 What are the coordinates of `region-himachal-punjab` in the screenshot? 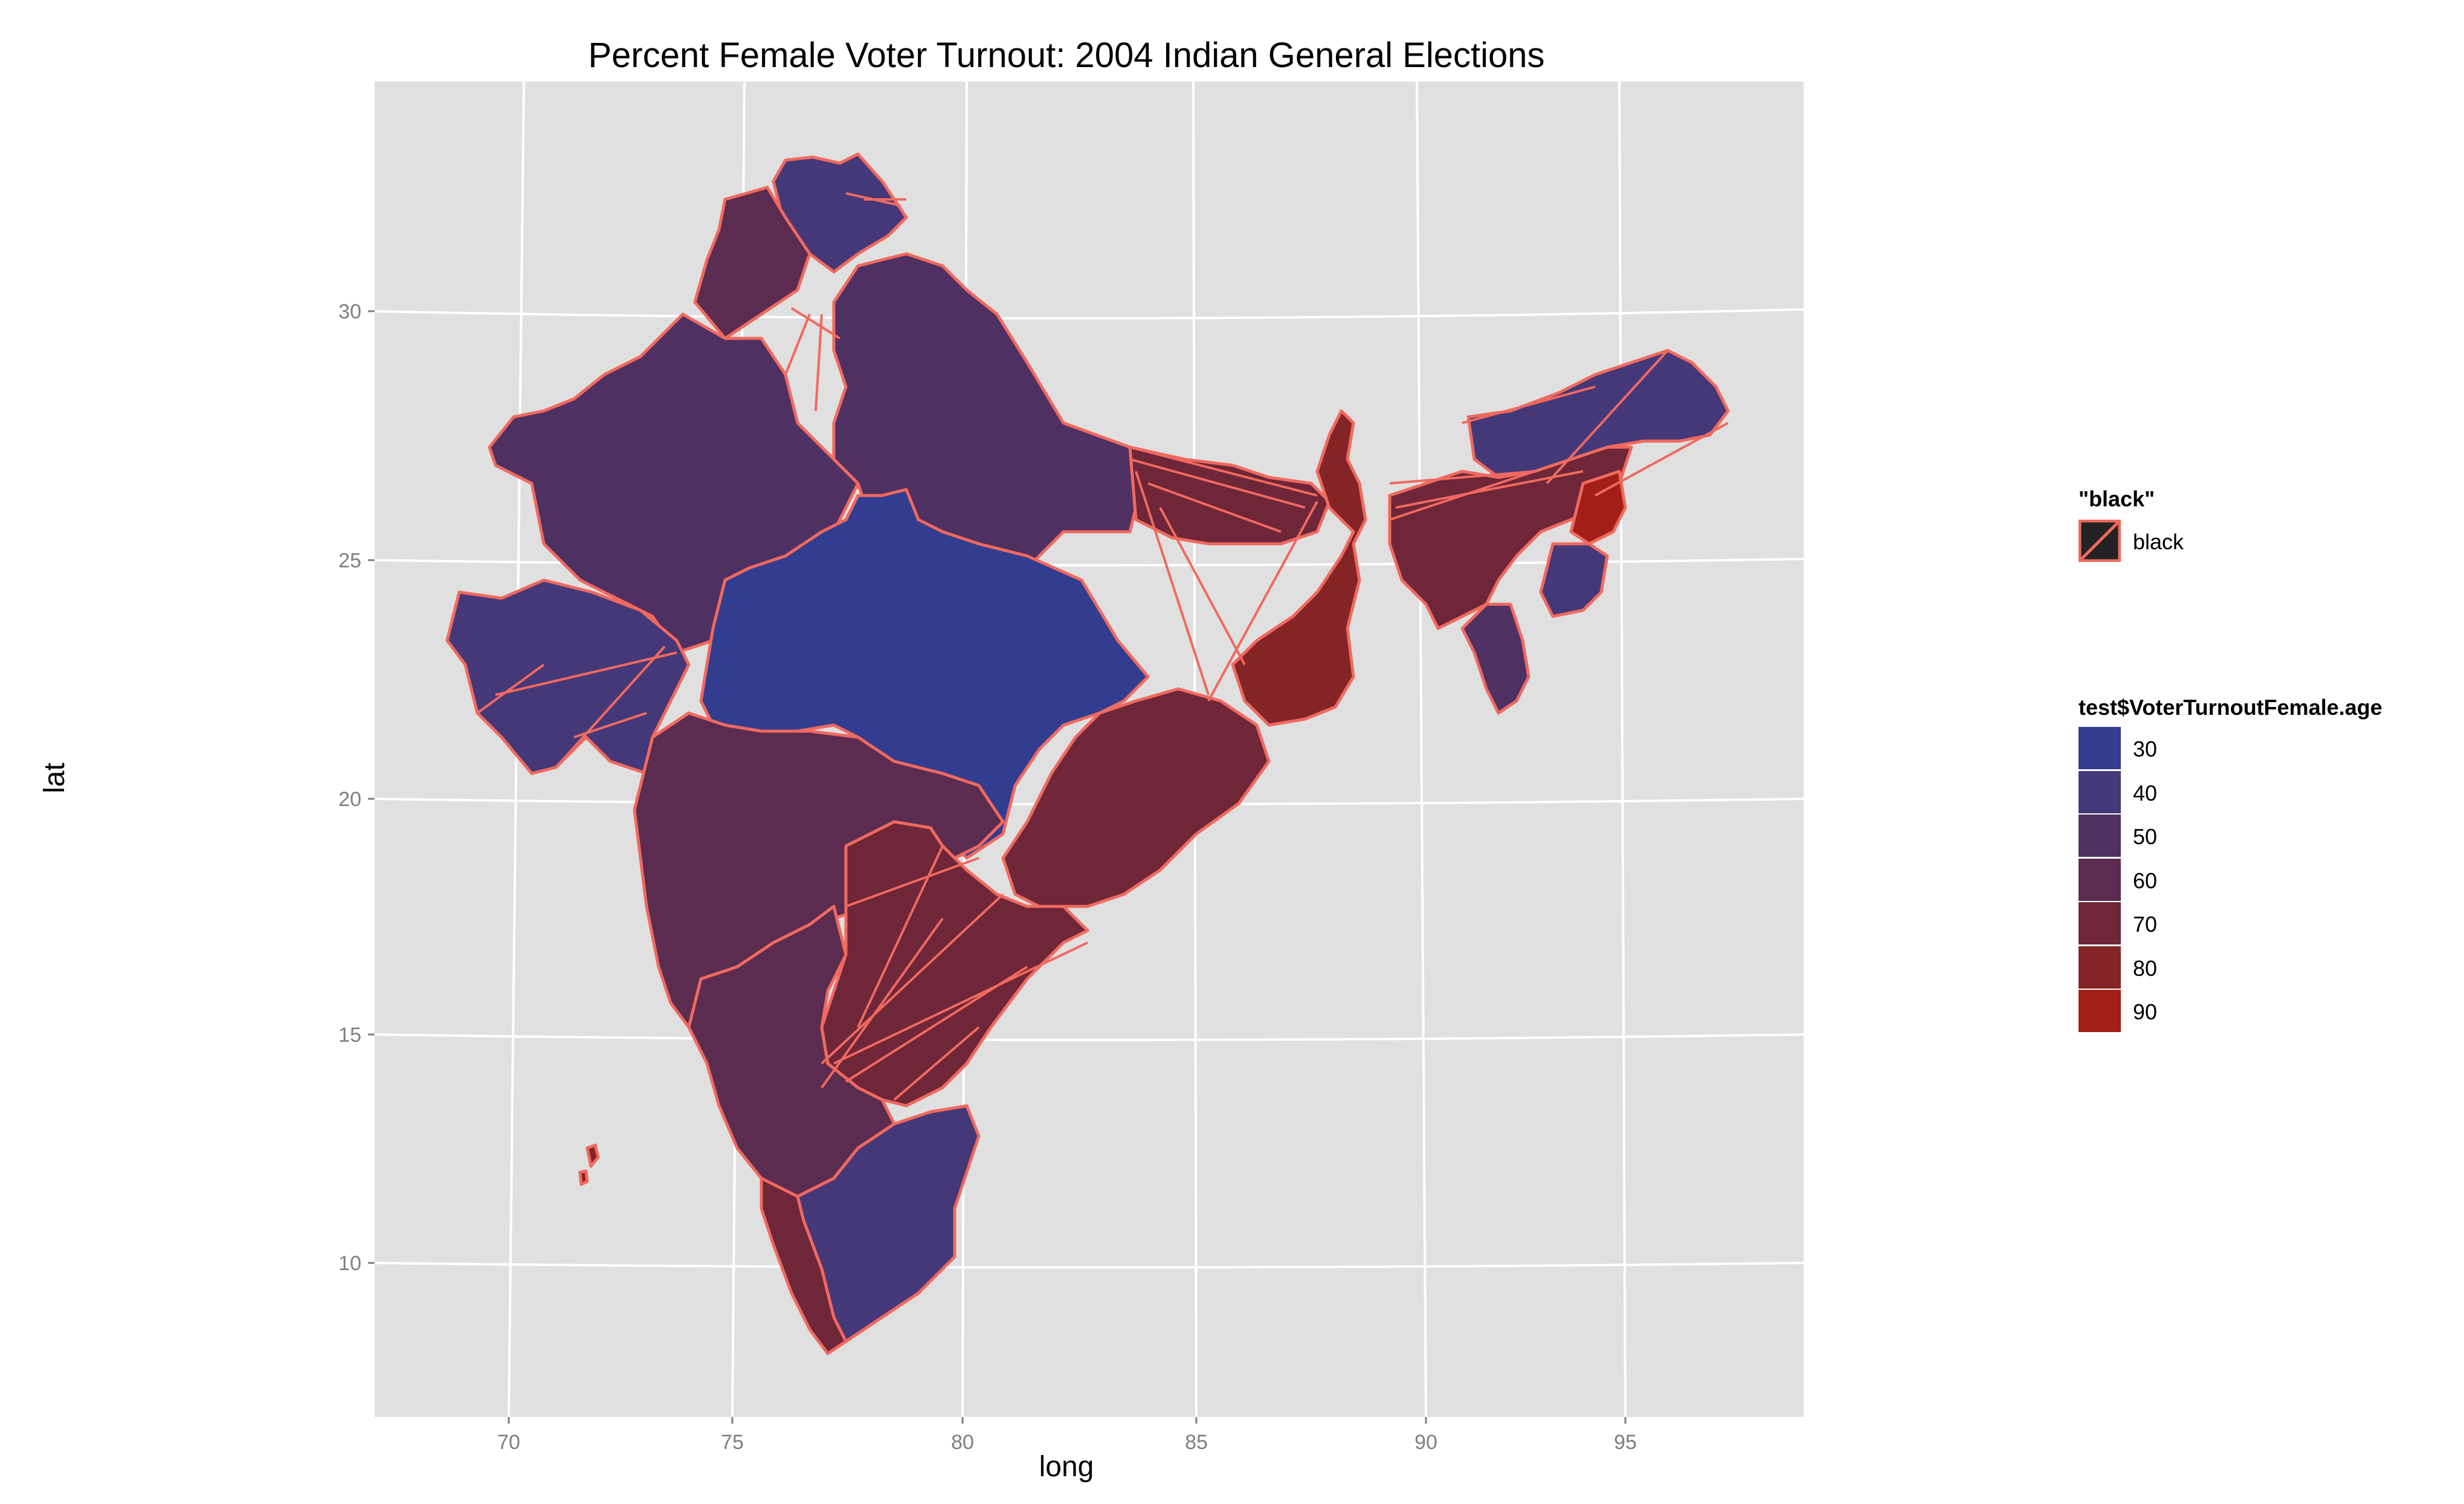 It's located at (752, 263).